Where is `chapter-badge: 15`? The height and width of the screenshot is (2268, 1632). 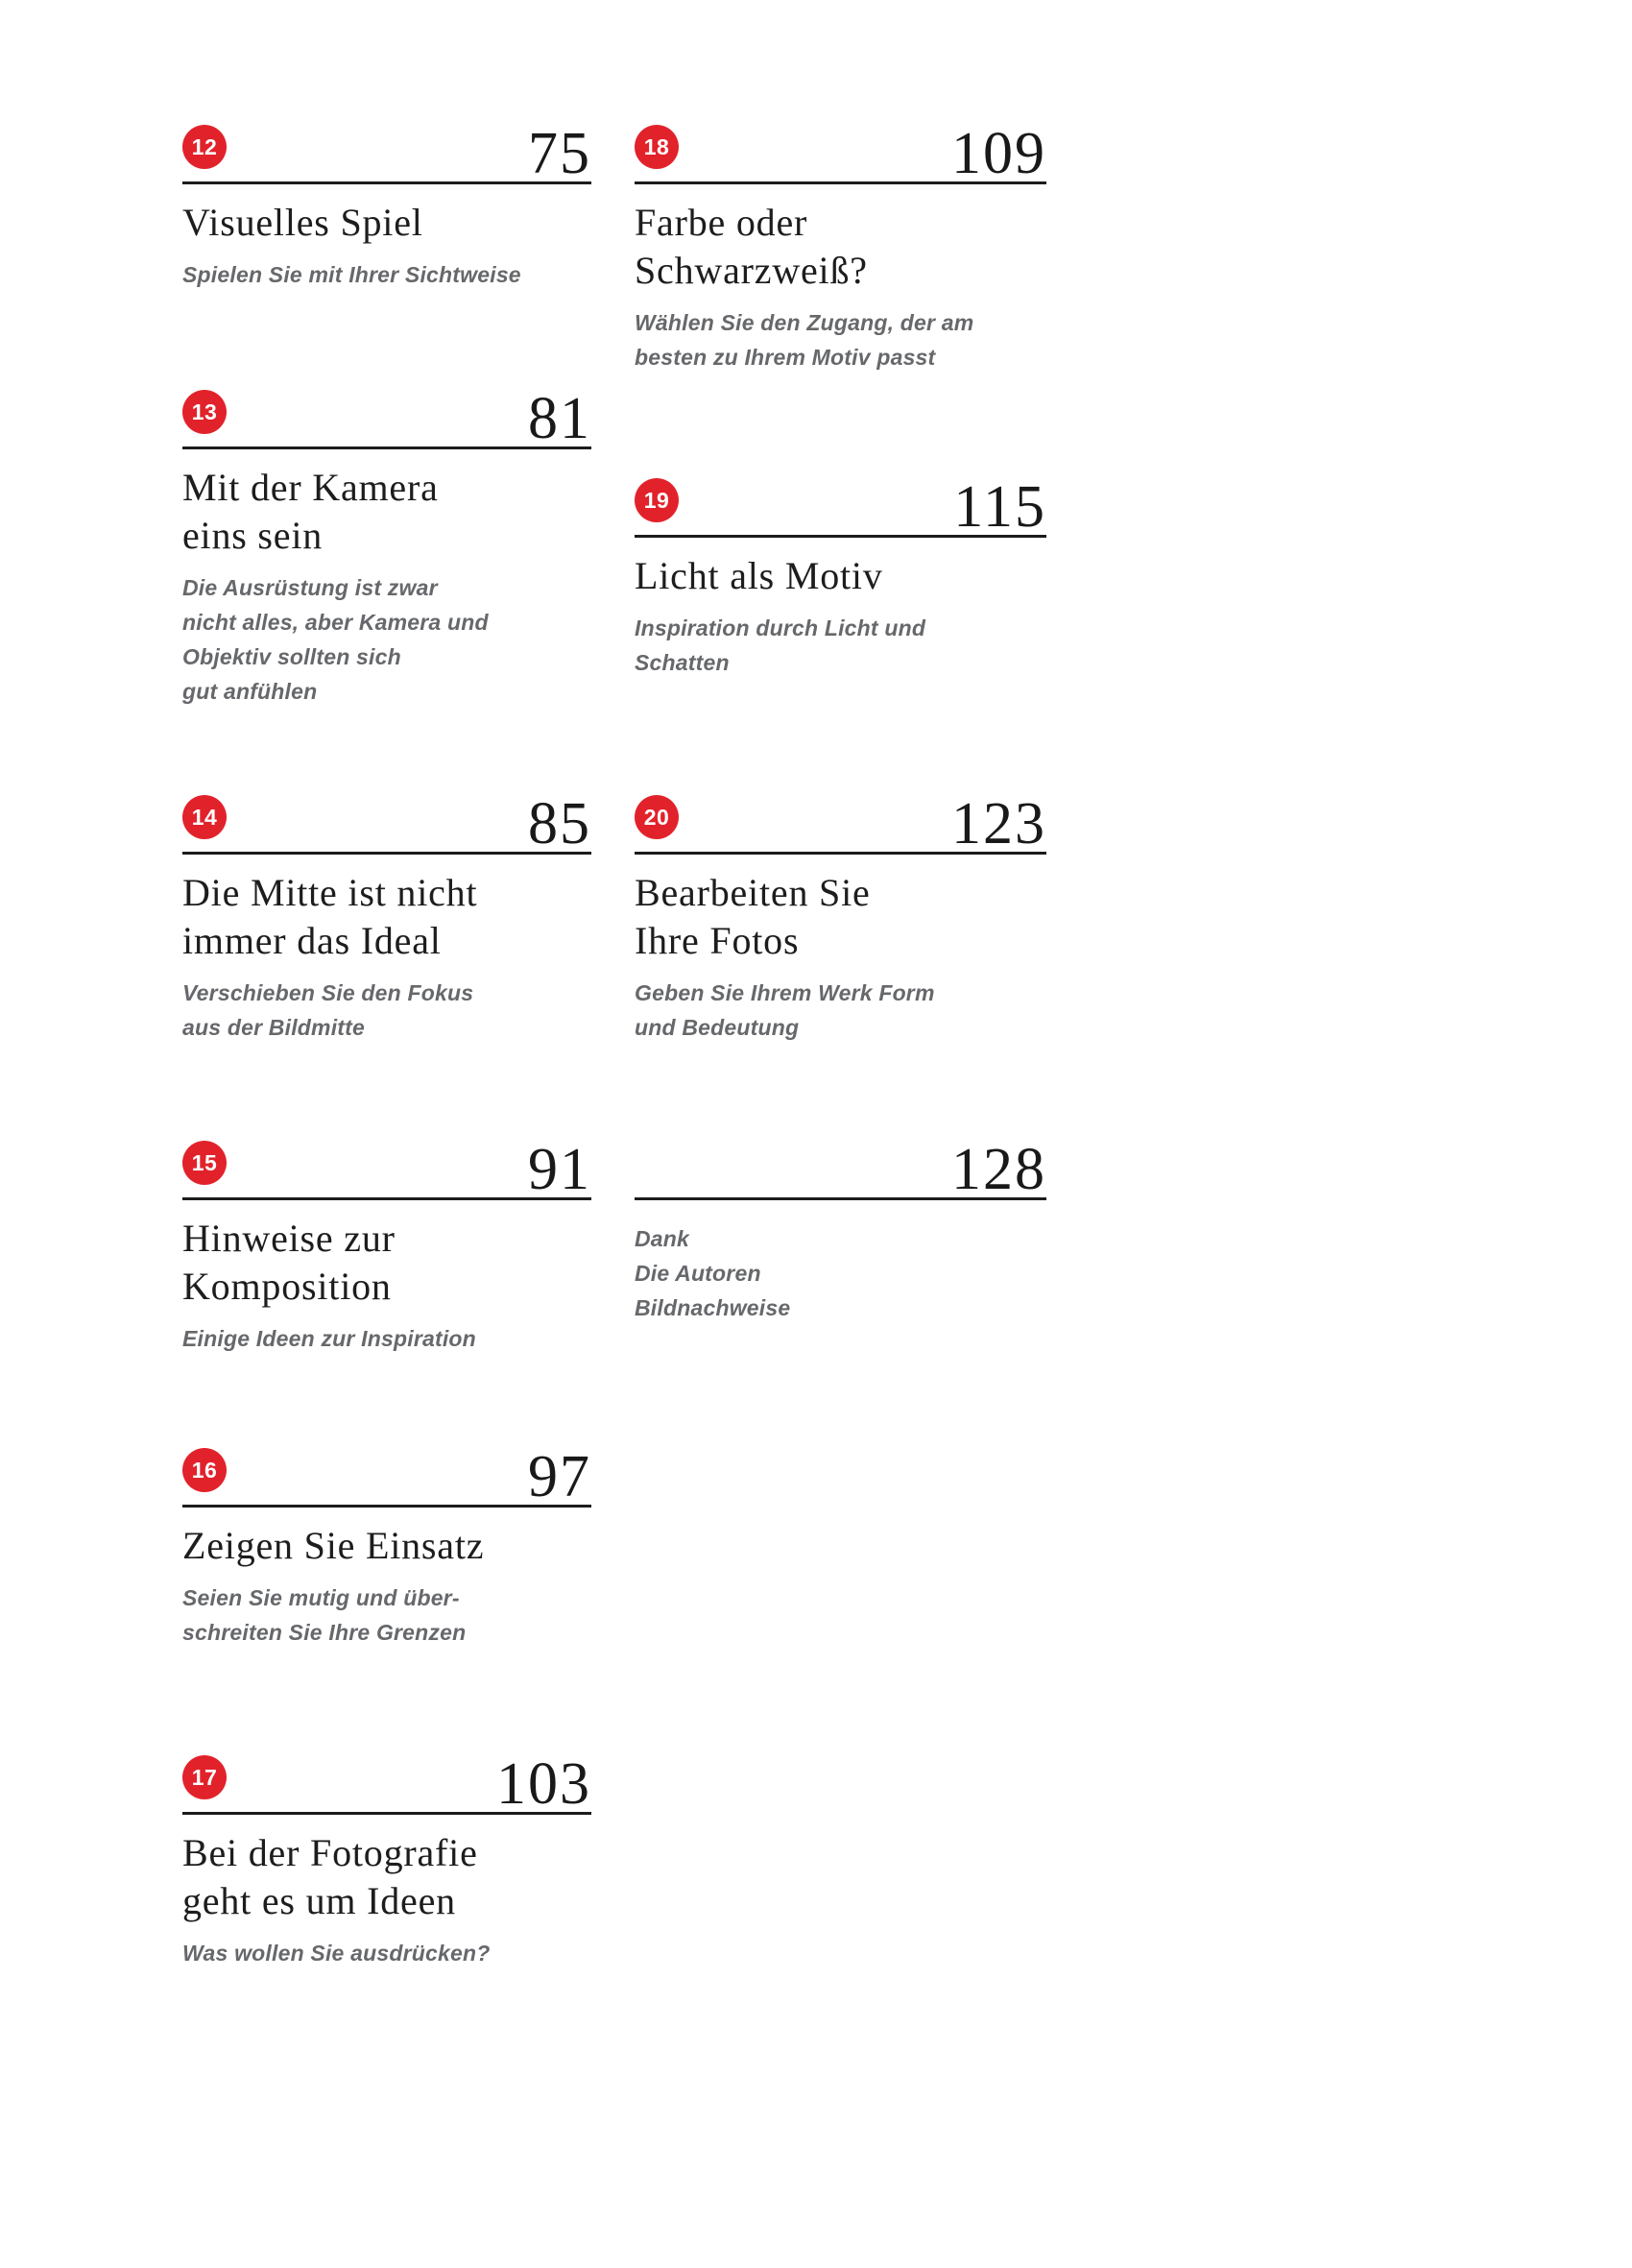 chapter-badge: 15 is located at coordinates (204, 1163).